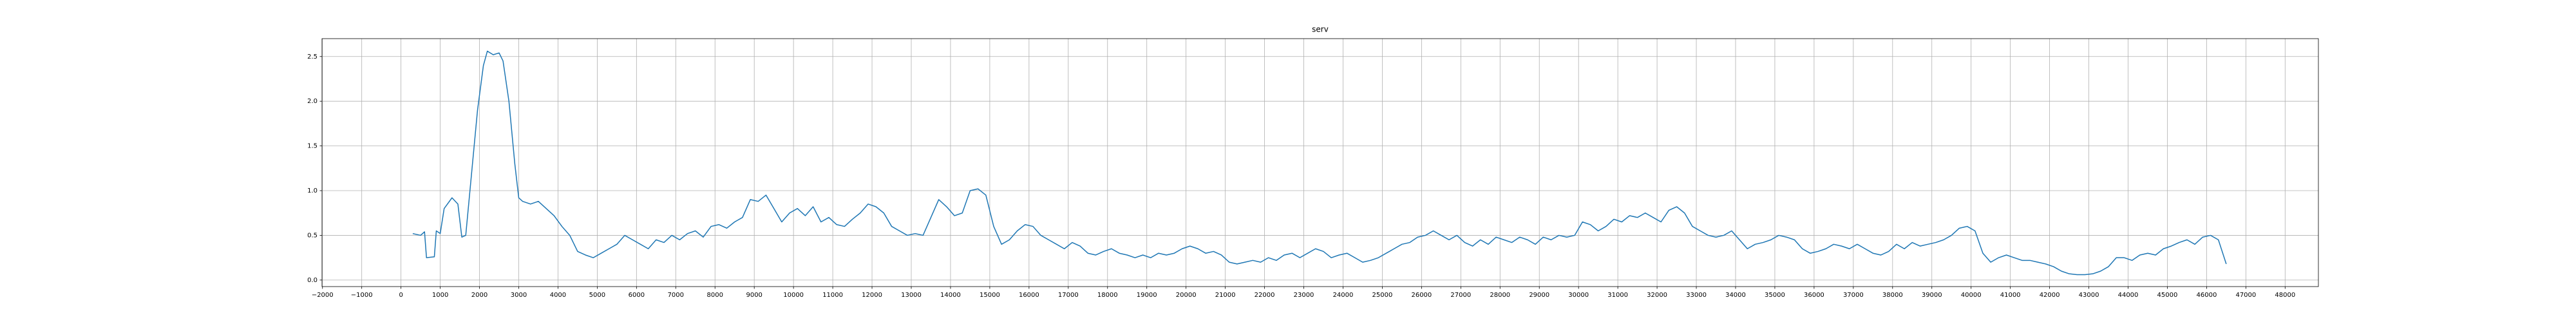  Describe the element at coordinates (1265, 295) in the screenshot. I see `x-tick-label: 22000` at that location.